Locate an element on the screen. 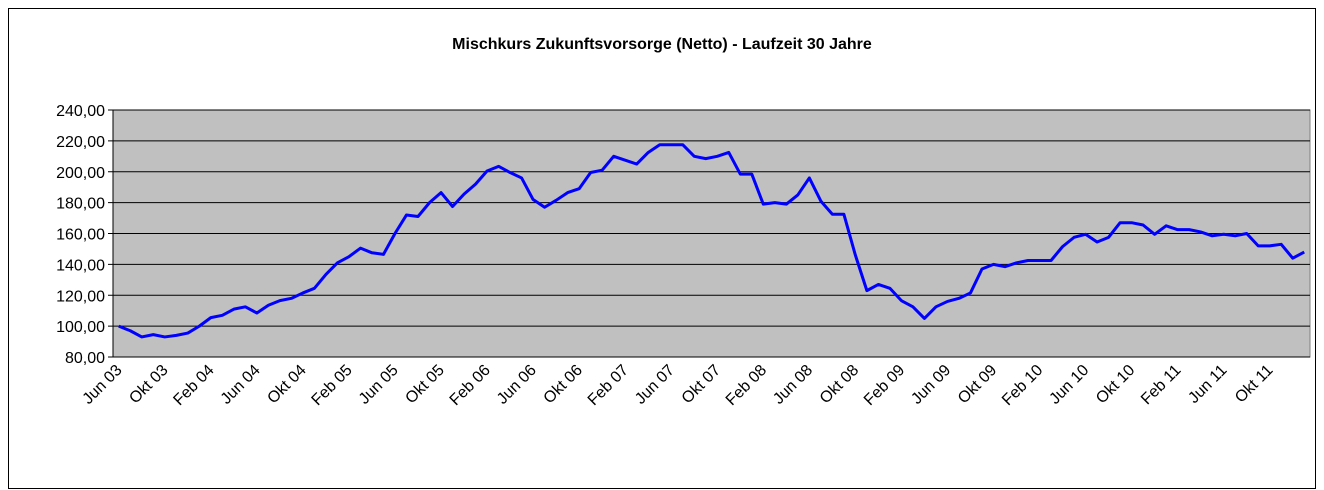 Image resolution: width=1324 pixels, height=490 pixels. y-tick-label: 180,00 is located at coordinates (80, 204).